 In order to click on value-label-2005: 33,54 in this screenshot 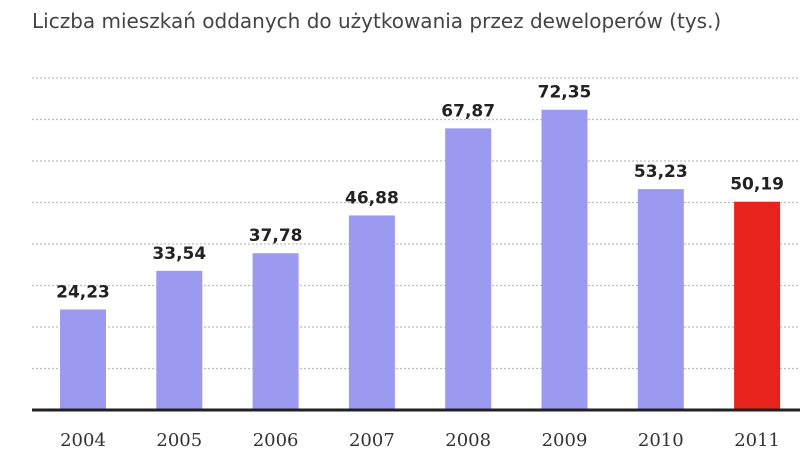, I will do `click(179, 254)`.